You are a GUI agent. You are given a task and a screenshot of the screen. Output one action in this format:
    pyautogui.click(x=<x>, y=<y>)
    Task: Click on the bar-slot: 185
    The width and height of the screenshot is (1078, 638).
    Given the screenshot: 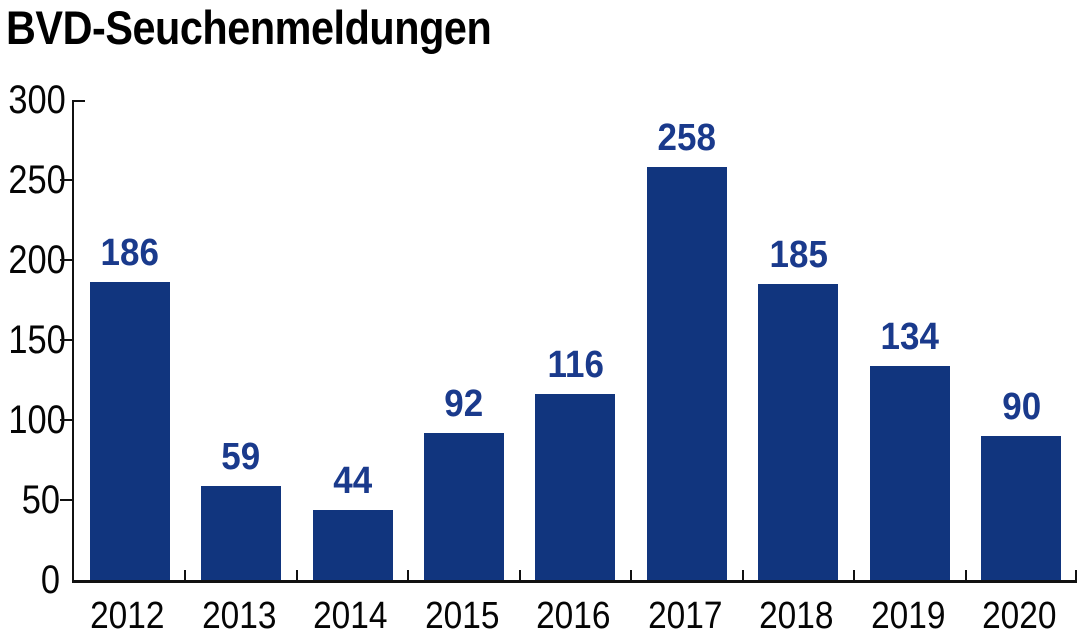 What is the action you would take?
    pyautogui.click(x=798, y=340)
    